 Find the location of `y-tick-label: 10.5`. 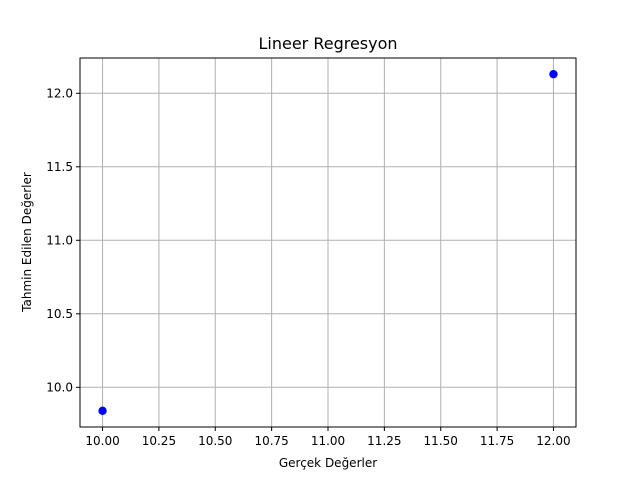

y-tick-label: 10.5 is located at coordinates (59, 314).